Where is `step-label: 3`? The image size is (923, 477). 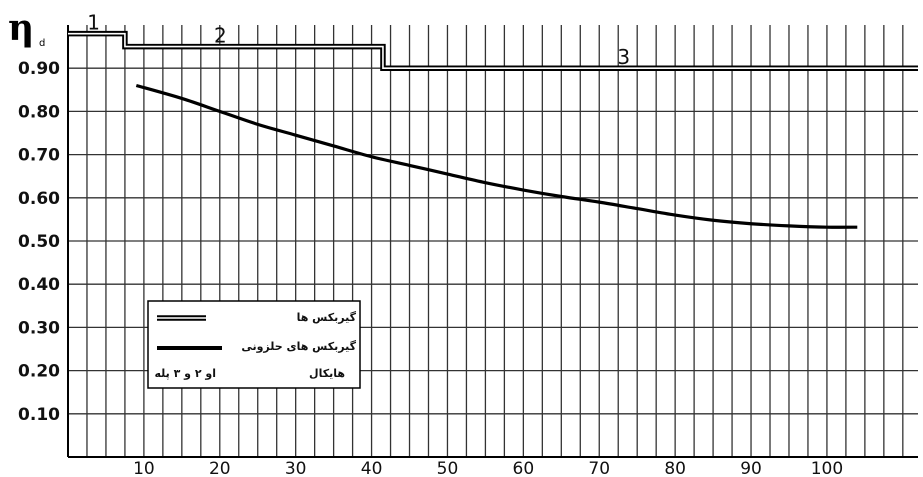 step-label: 3 is located at coordinates (623, 57).